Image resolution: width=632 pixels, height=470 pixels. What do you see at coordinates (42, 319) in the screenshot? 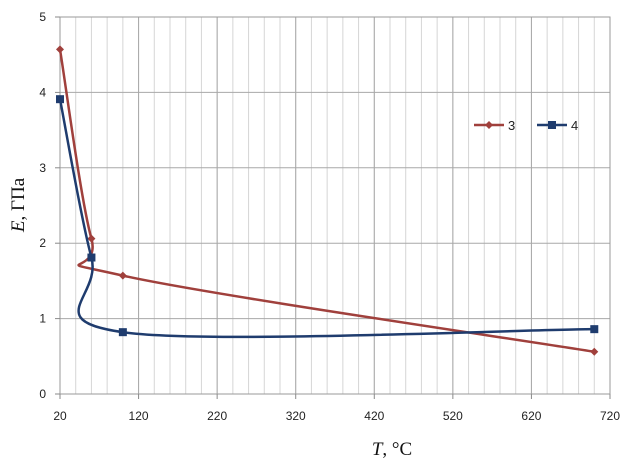
I see `y-tick-label: 1` at bounding box center [42, 319].